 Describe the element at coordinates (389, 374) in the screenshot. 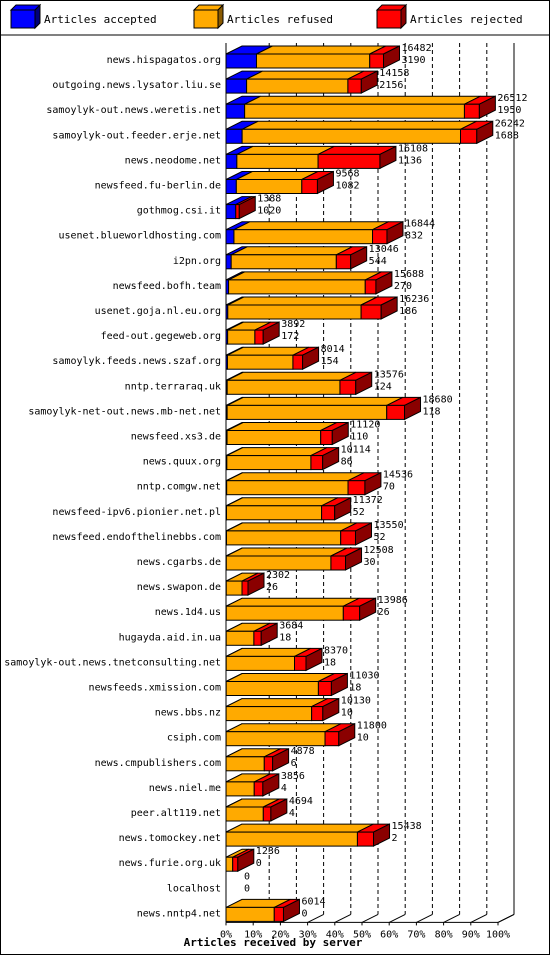

I see `value-label-total: 13576` at that location.